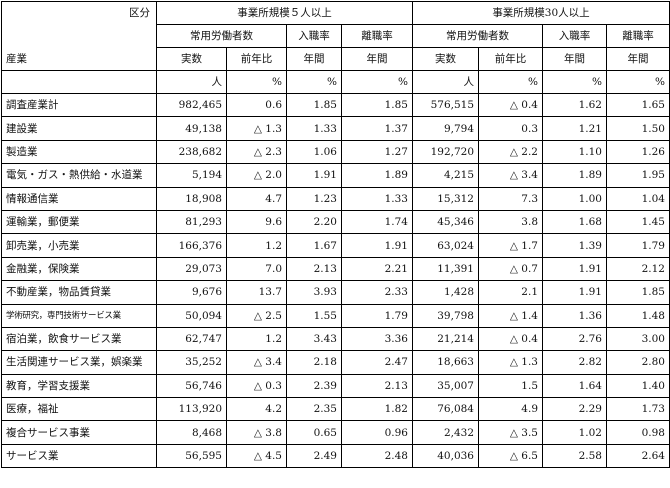 The height and width of the screenshot is (488, 670). Describe the element at coordinates (191, 409) in the screenshot. I see `workers-5-cell: 113,920` at that location.